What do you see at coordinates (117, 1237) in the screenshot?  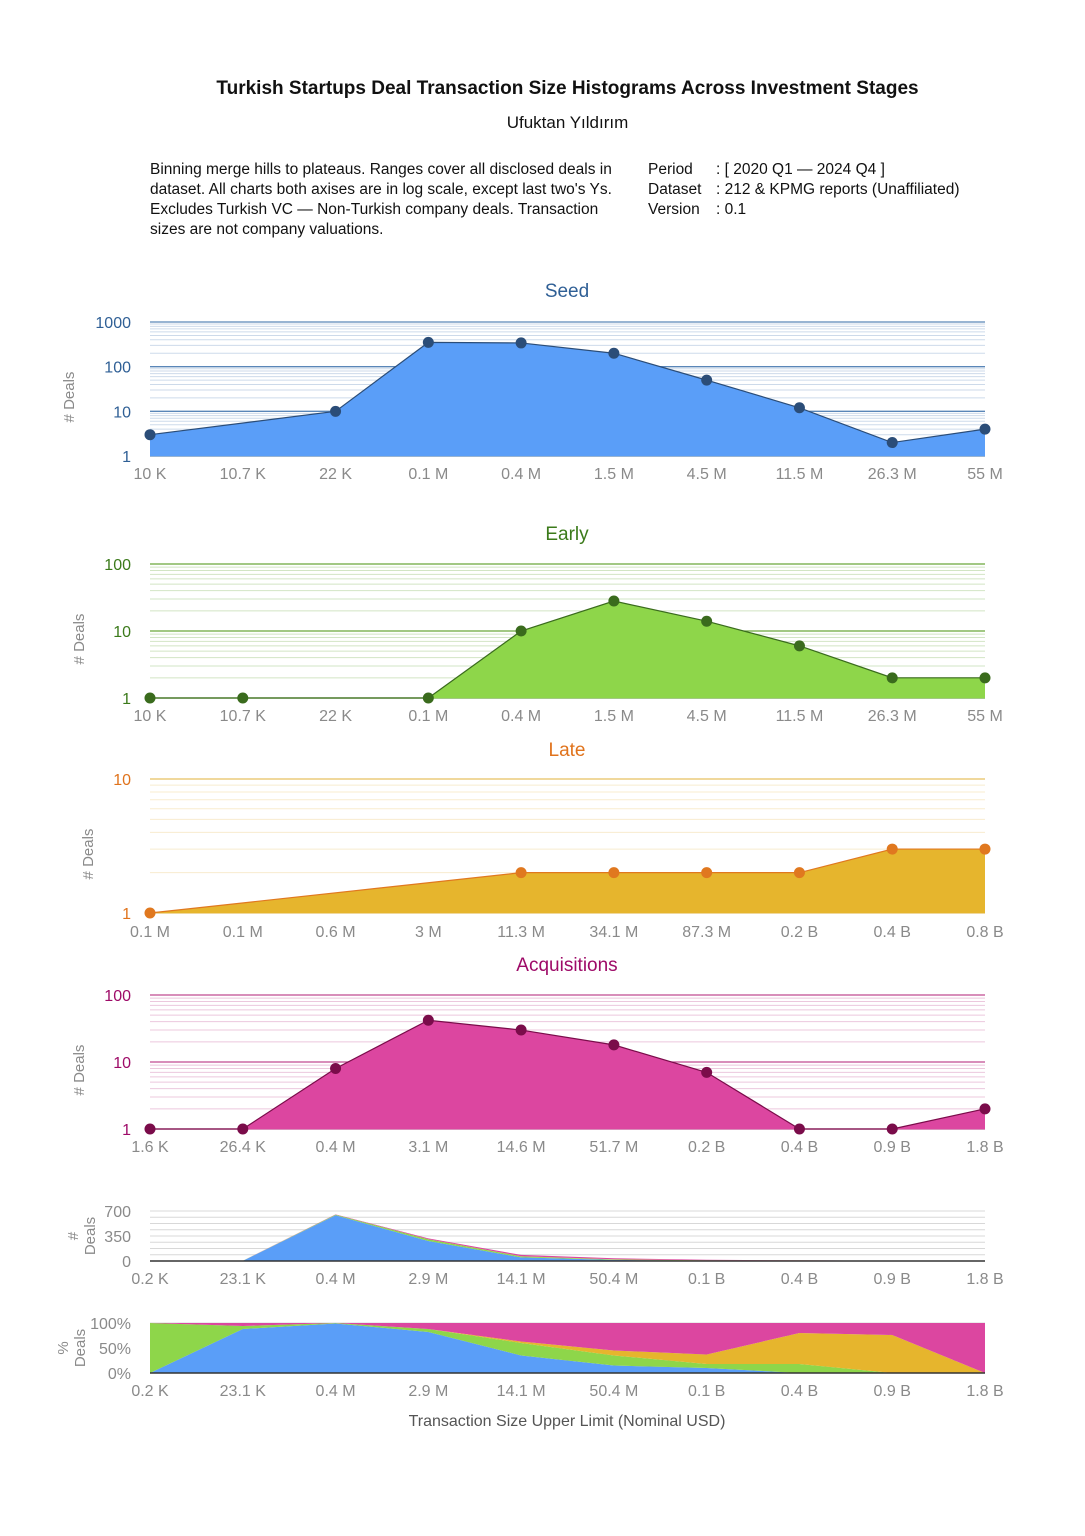 I see `y-tick-label: 350` at bounding box center [117, 1237].